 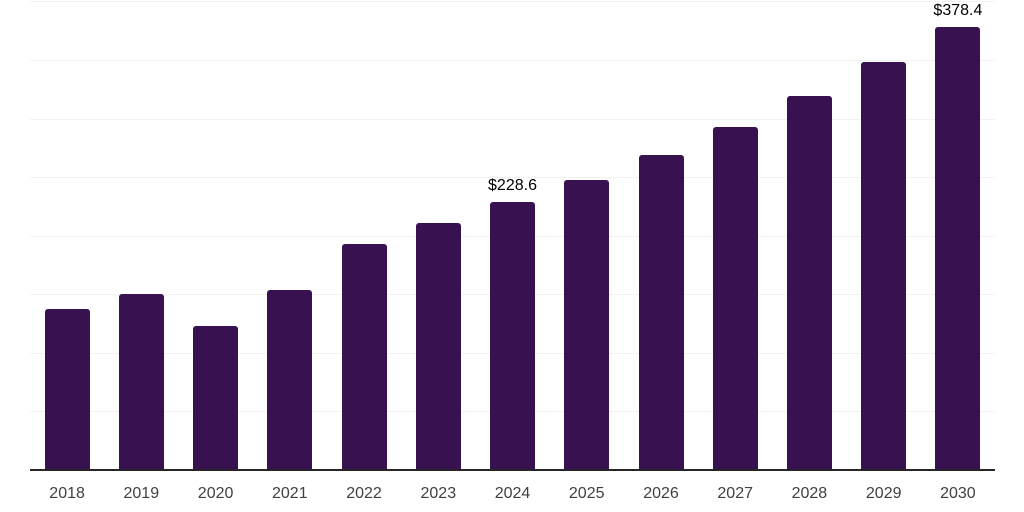 I want to click on x-axis-label-2027: 2027, so click(x=735, y=493).